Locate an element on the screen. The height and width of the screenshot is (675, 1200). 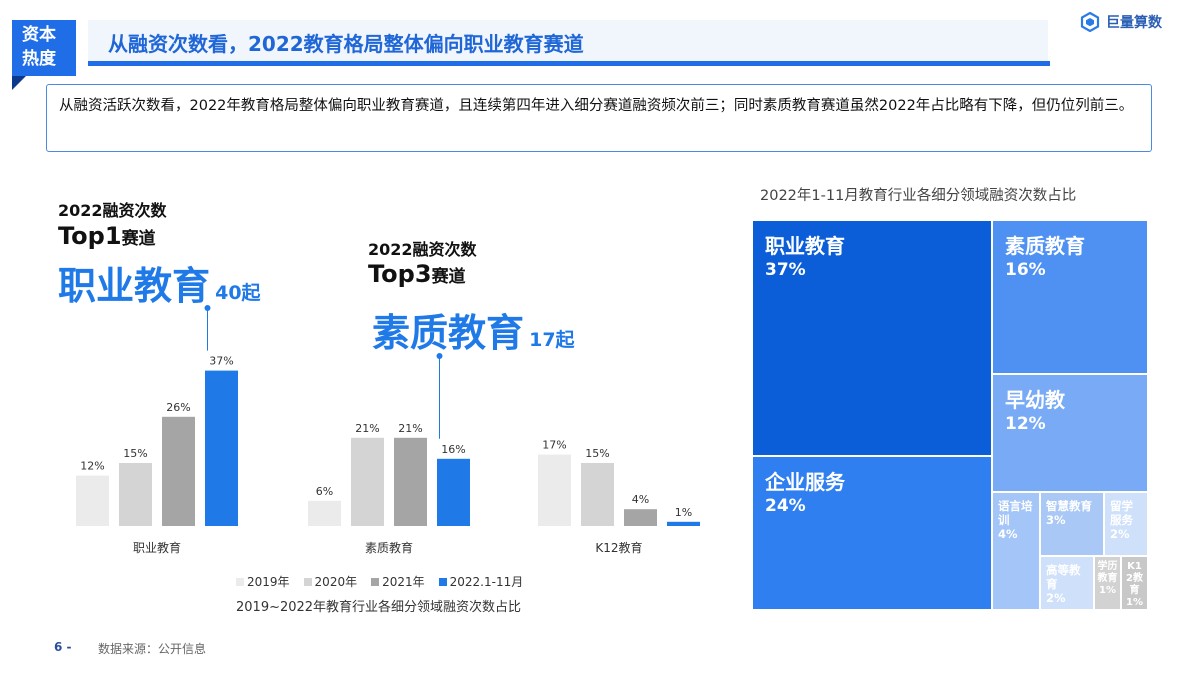
bar-职业教育-2021年 is located at coordinates (178, 471).